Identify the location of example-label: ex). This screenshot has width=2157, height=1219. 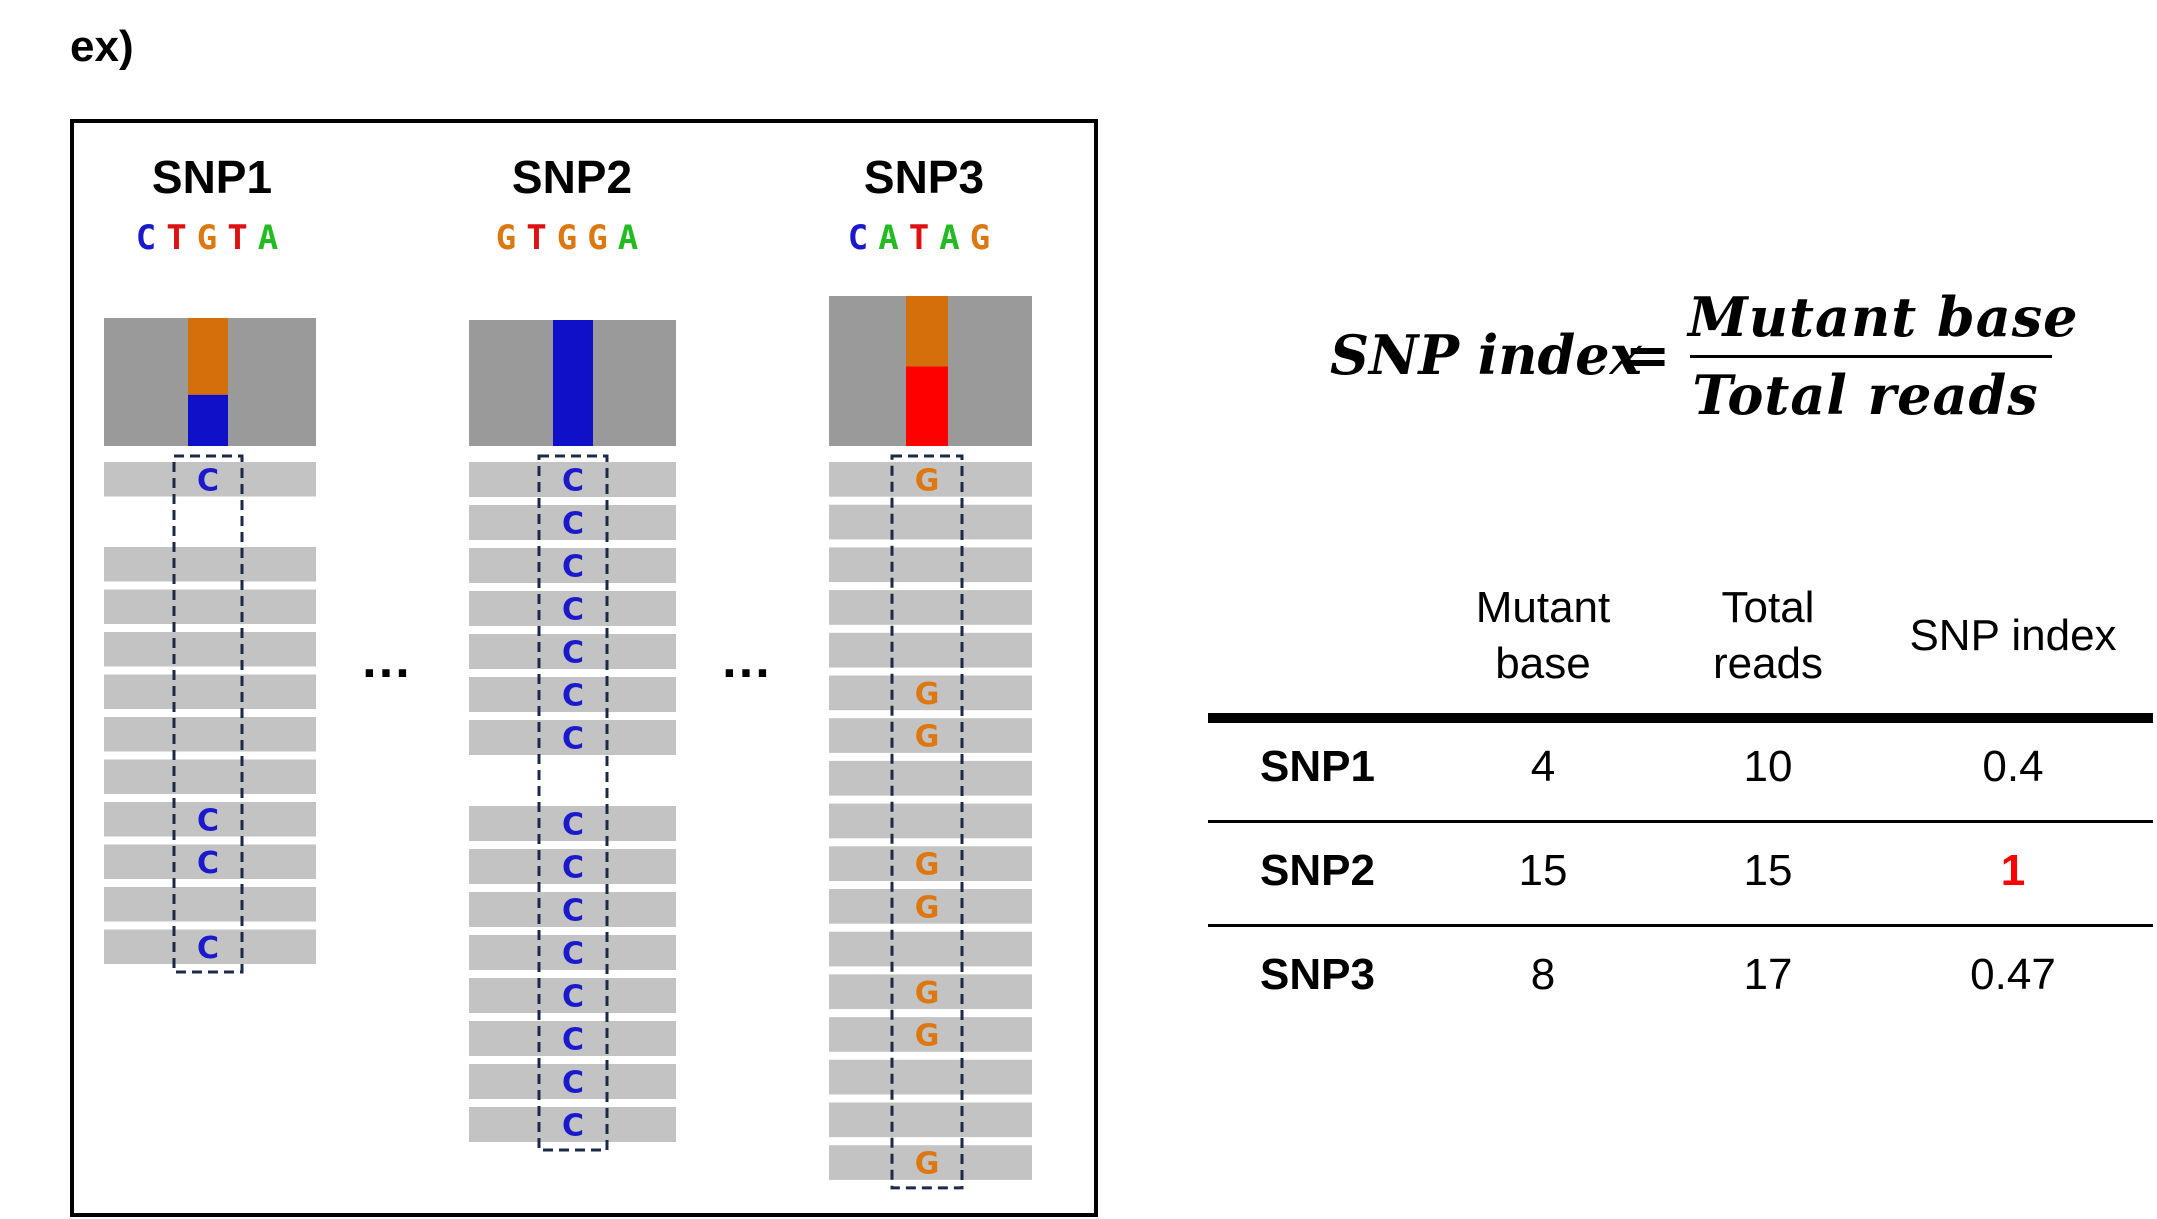
(102, 46).